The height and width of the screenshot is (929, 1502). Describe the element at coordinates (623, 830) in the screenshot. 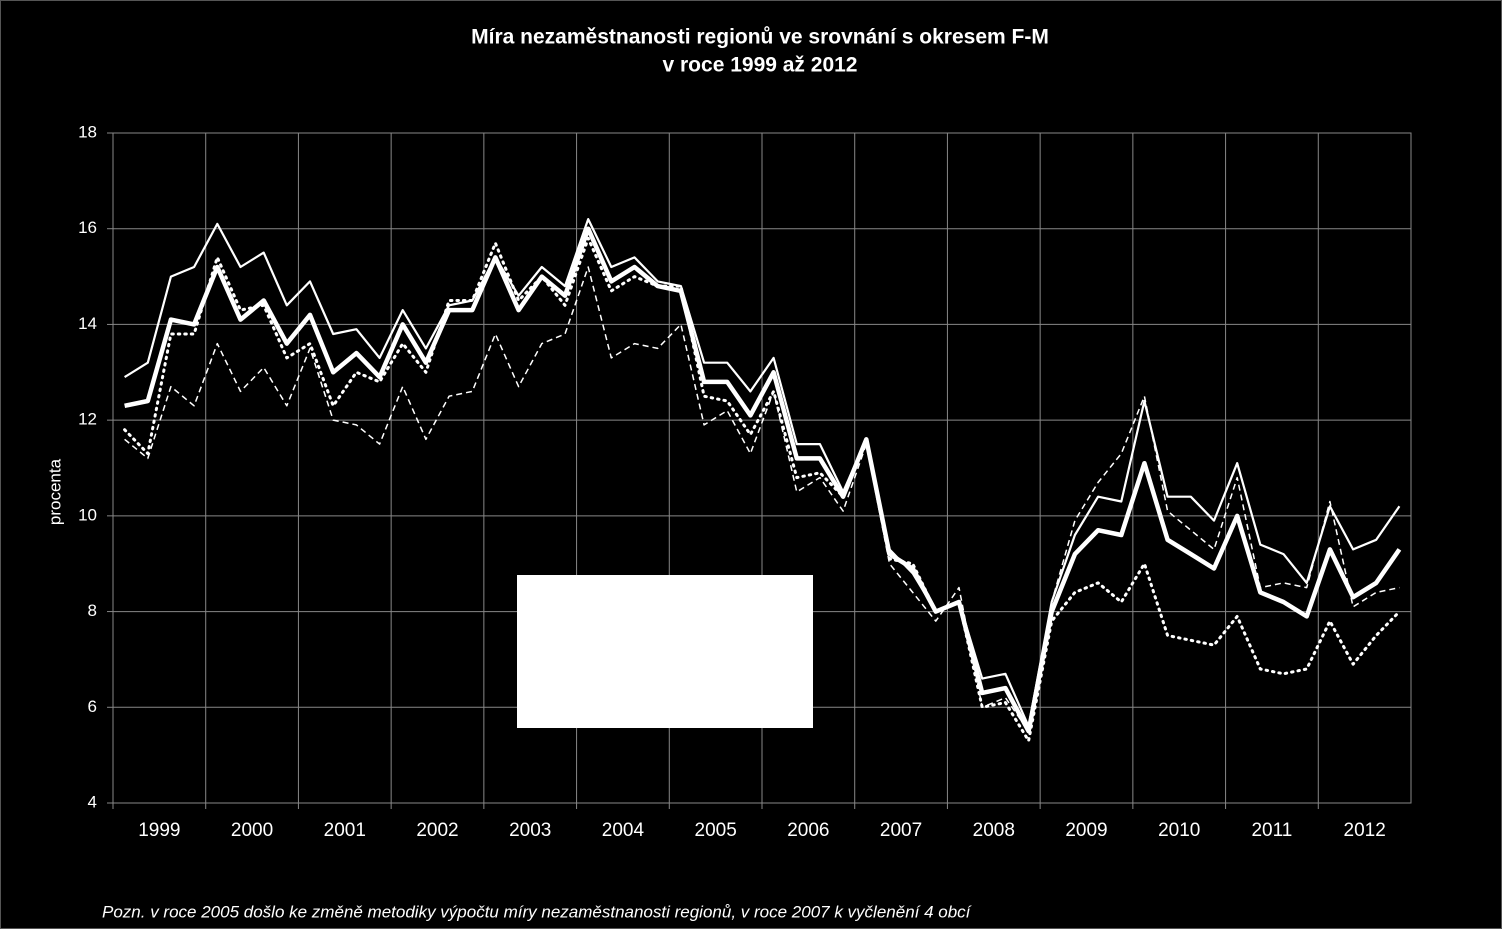

I see `x-tick-label: 2004` at that location.